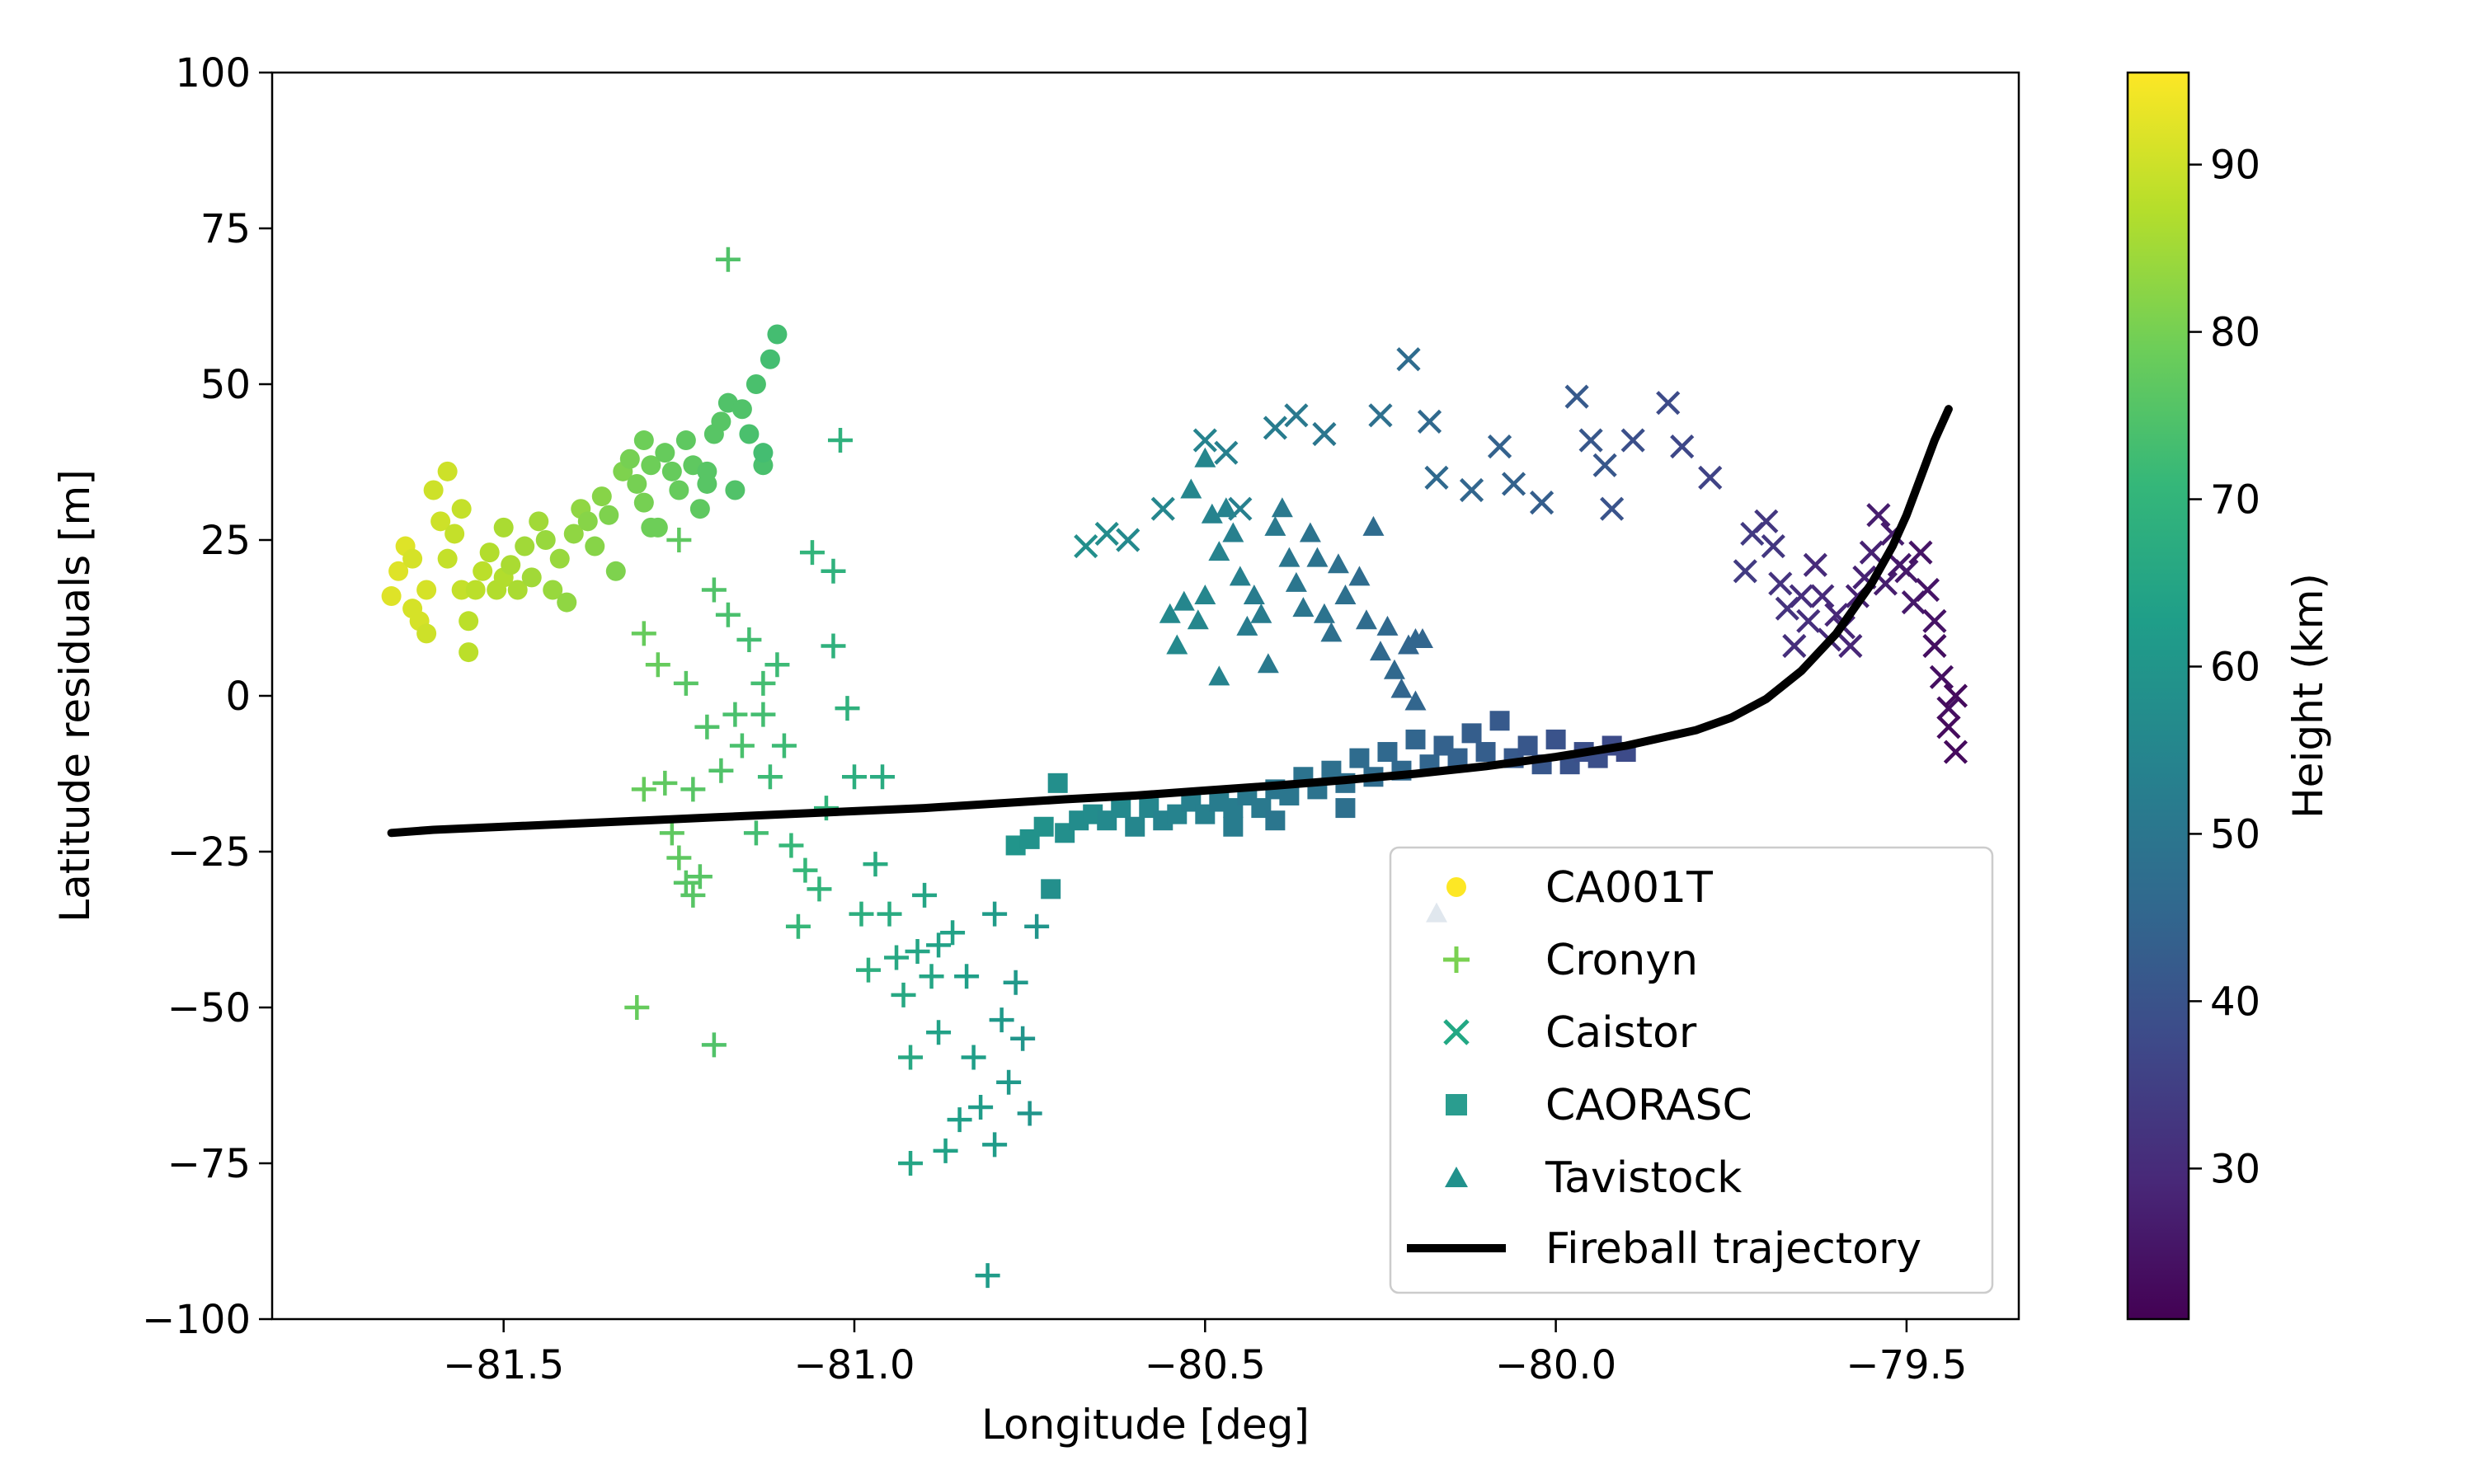  Describe the element at coordinates (1691, 1070) in the screenshot. I see `legend-box` at that location.